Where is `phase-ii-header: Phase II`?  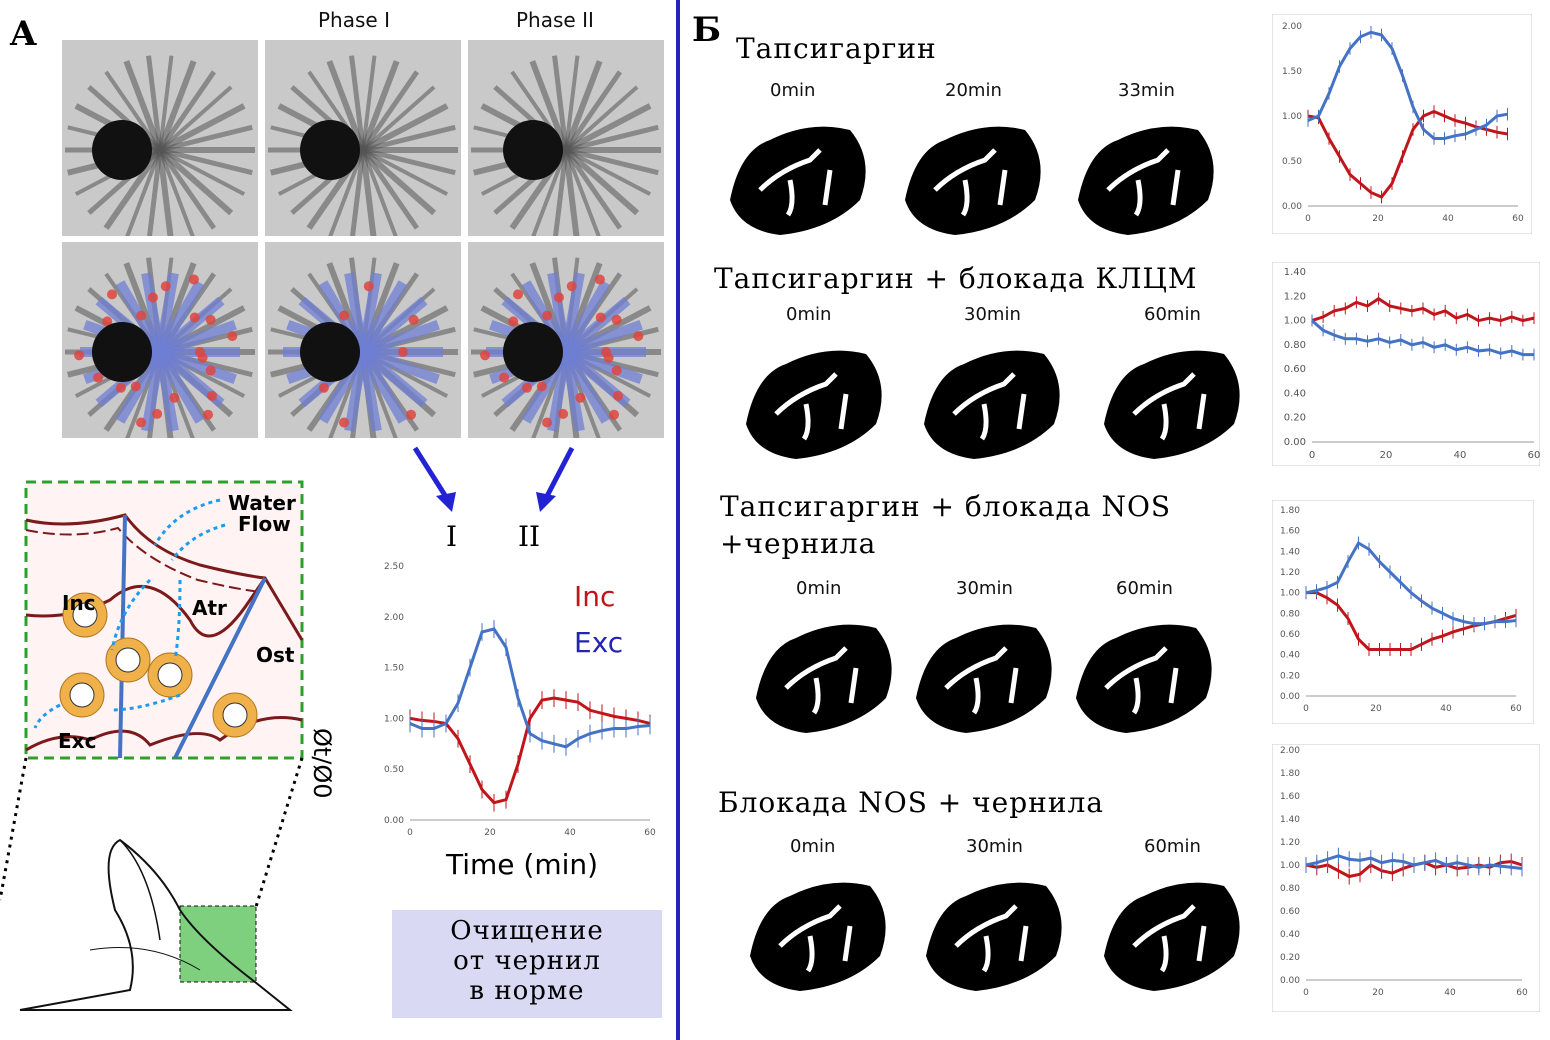 phase-ii-header: Phase II is located at coordinates (555, 20).